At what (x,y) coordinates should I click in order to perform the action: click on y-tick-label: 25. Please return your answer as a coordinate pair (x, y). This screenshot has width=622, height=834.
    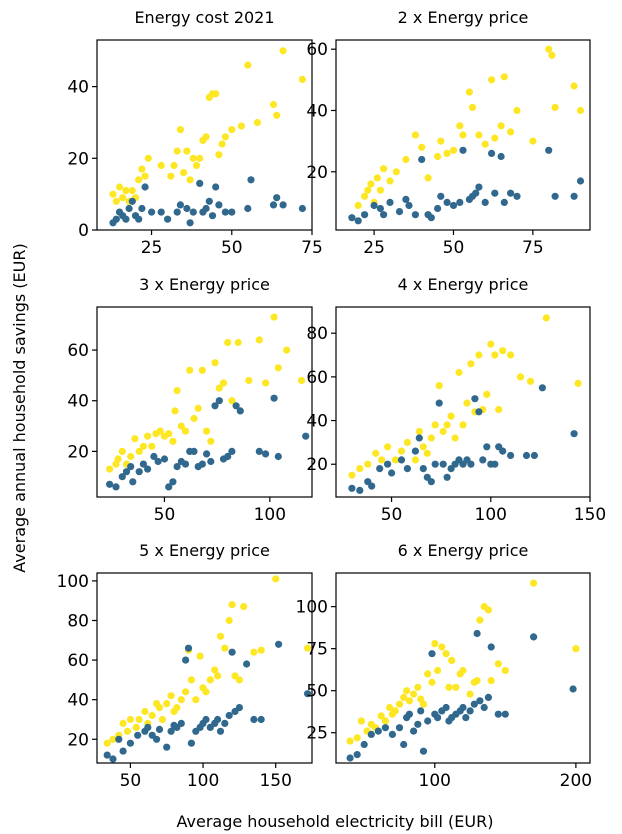
    Looking at the image, I should click on (317, 734).